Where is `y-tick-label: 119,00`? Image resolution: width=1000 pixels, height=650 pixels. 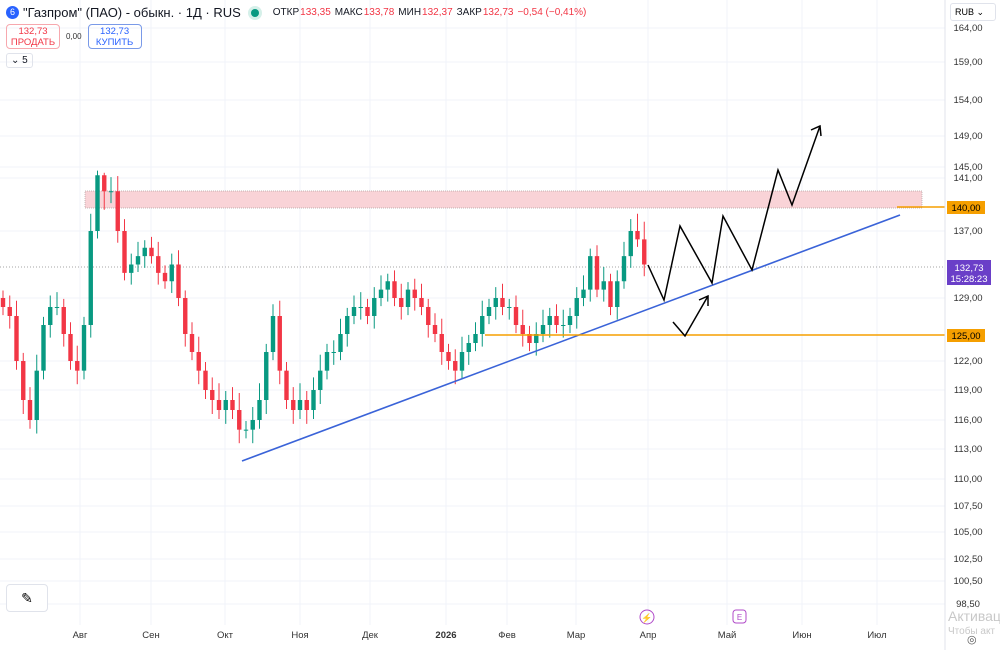
y-tick-label: 119,00 is located at coordinates (968, 390).